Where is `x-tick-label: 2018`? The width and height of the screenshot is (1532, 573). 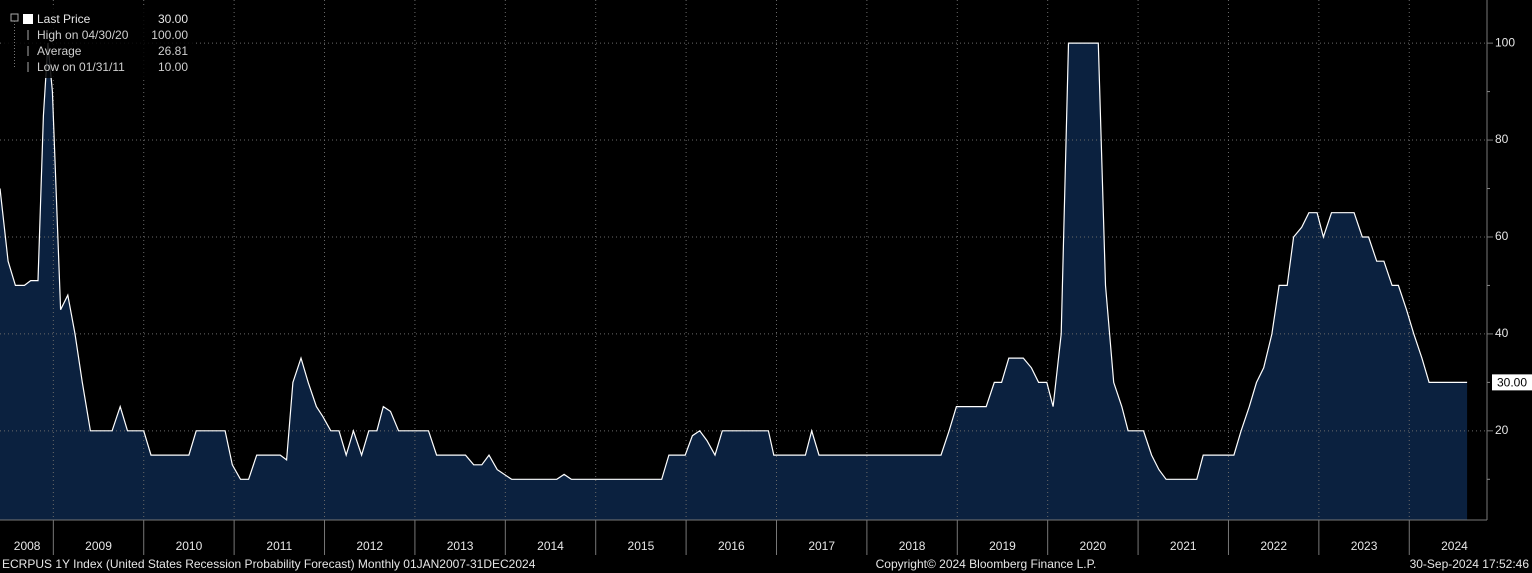 x-tick-label: 2018 is located at coordinates (912, 546).